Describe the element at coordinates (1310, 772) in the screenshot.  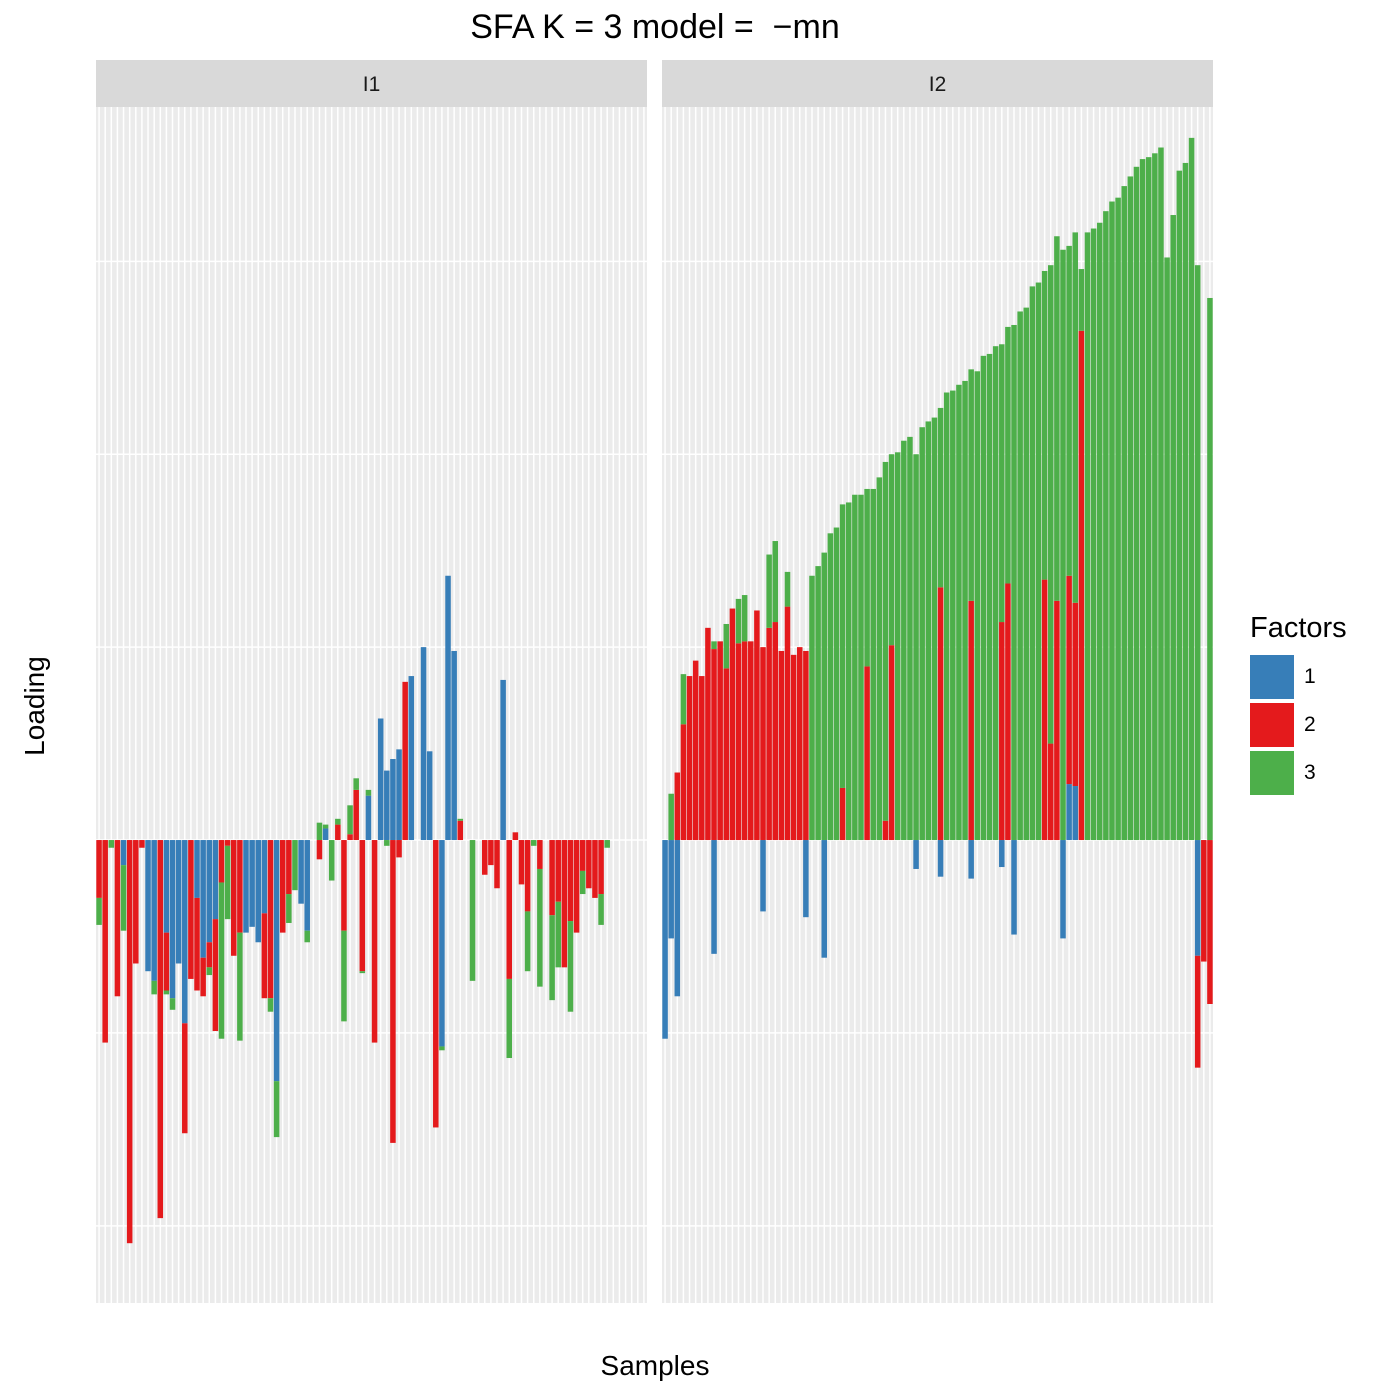
I see `legend-label: 3` at that location.